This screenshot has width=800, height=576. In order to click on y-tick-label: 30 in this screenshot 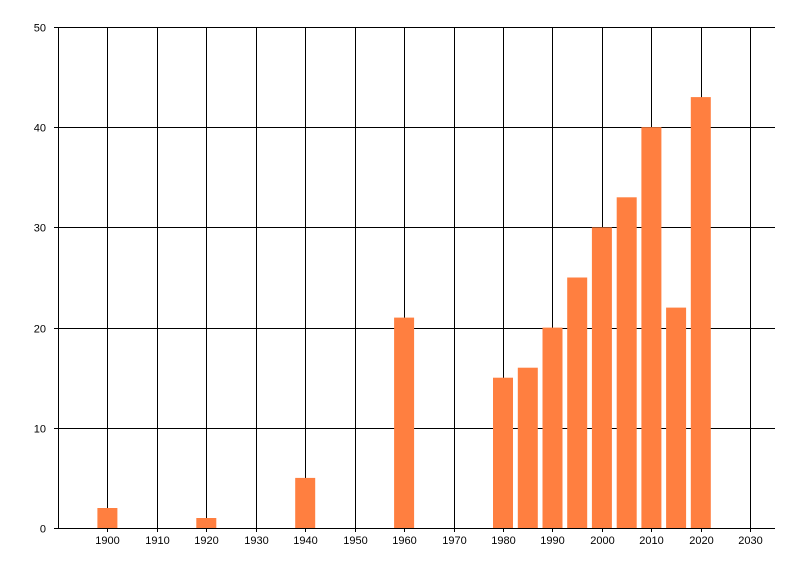, I will do `click(40, 229)`.